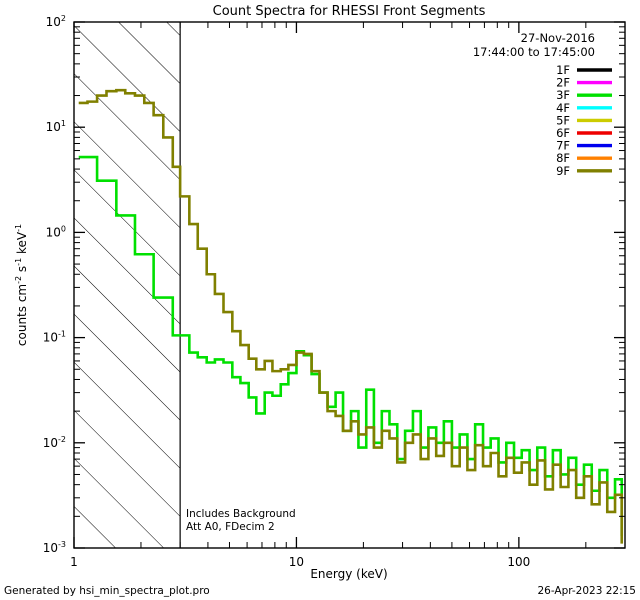  Describe the element at coordinates (563, 70) in the screenshot. I see `legend-label-1F: 1F` at that location.